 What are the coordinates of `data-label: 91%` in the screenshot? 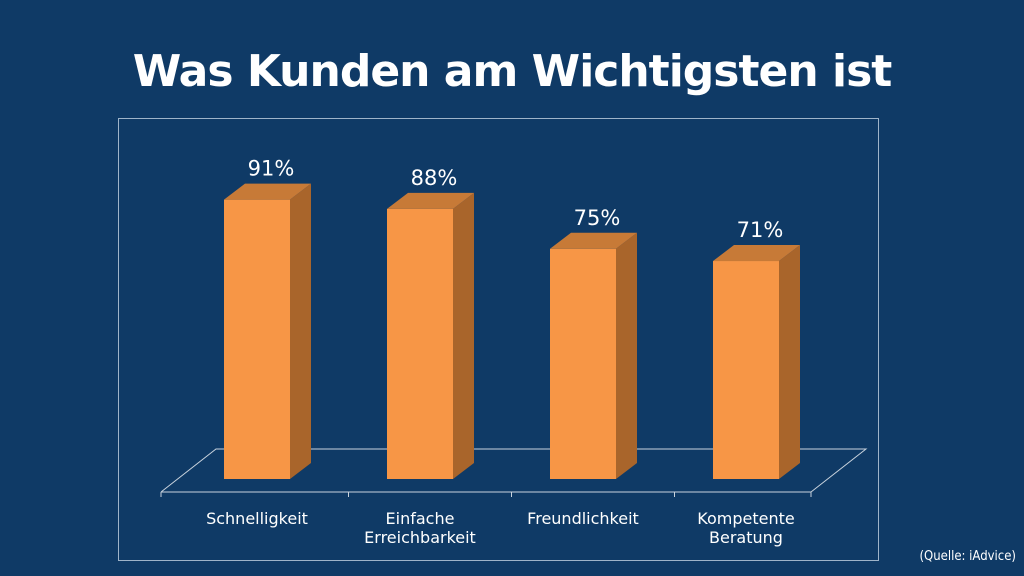 It's located at (271, 169).